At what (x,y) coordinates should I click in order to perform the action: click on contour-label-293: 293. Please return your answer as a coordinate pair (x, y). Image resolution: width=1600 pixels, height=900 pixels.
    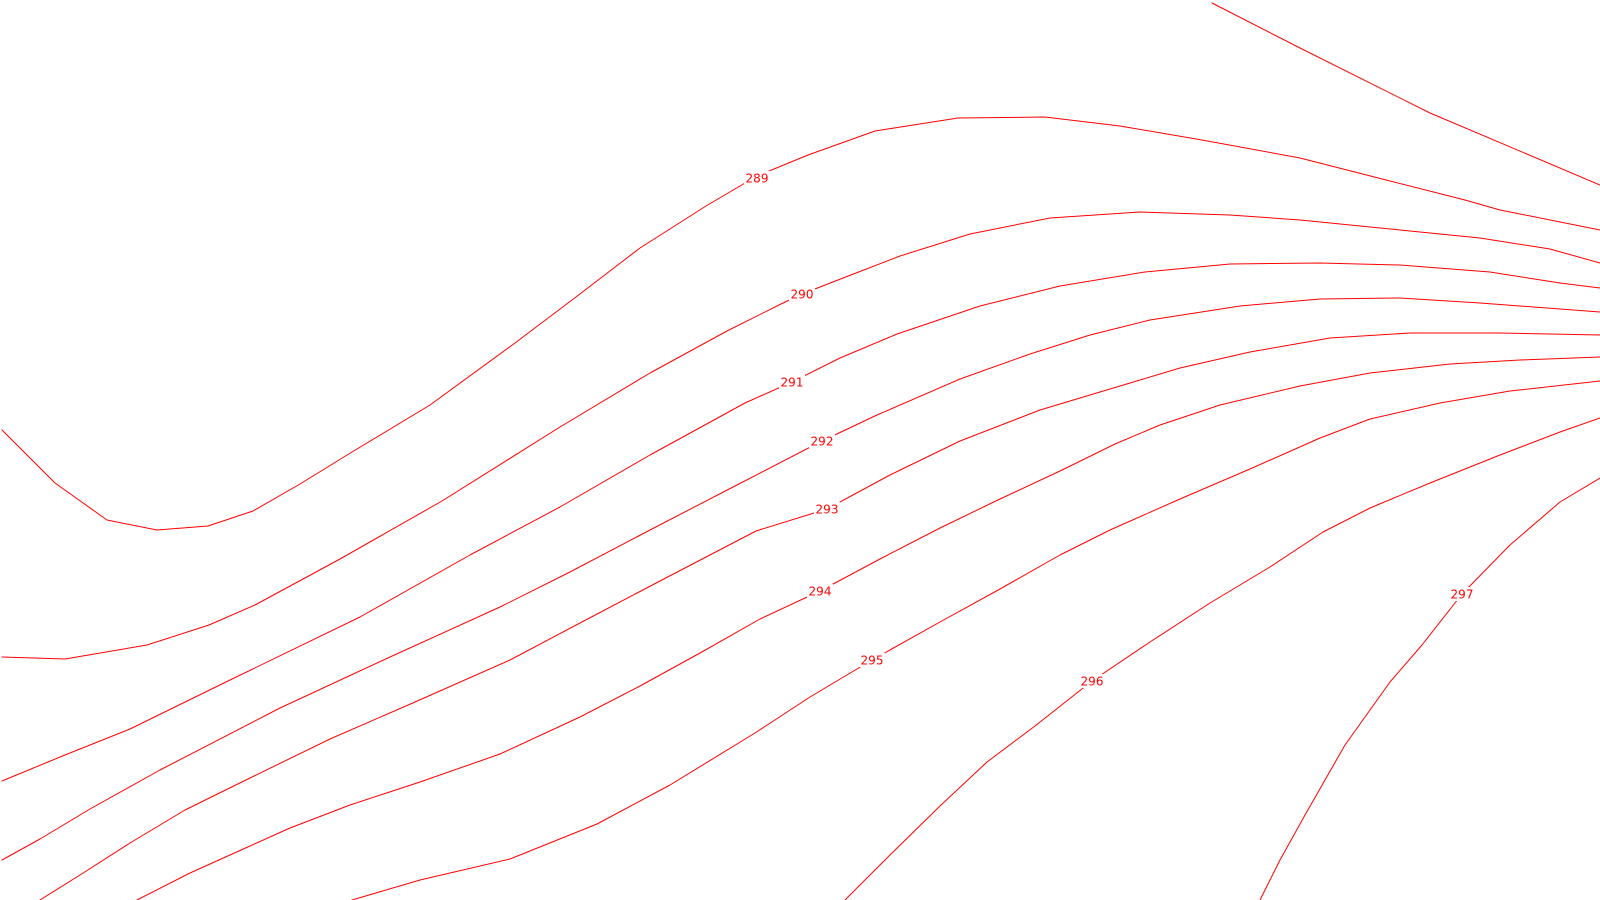
    Looking at the image, I should click on (827, 510).